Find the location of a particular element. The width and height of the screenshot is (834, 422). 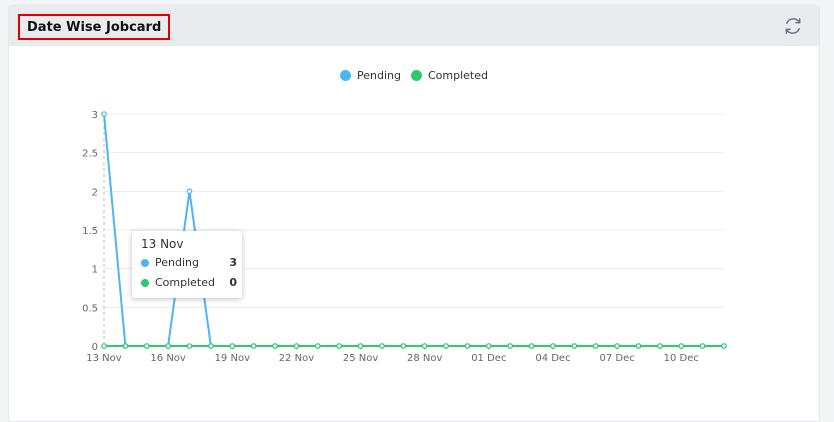

tooltip-row-pending: Pending 3 is located at coordinates (189, 262).